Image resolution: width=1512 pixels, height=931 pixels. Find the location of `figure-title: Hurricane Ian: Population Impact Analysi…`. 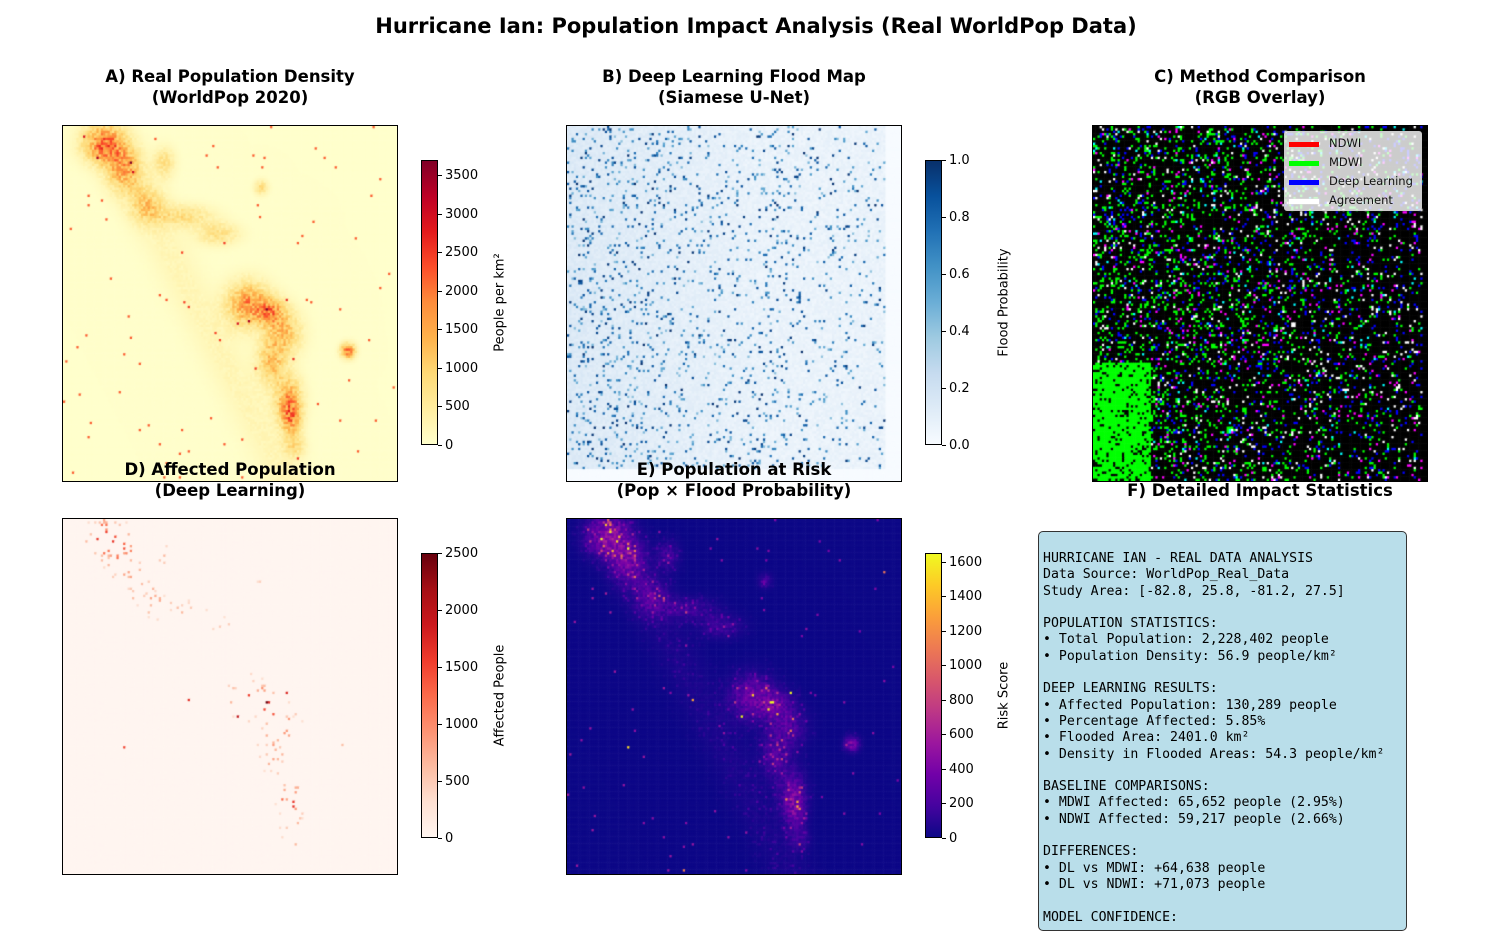

figure-title: Hurricane Ian: Population Impact Analysi… is located at coordinates (756, 26).